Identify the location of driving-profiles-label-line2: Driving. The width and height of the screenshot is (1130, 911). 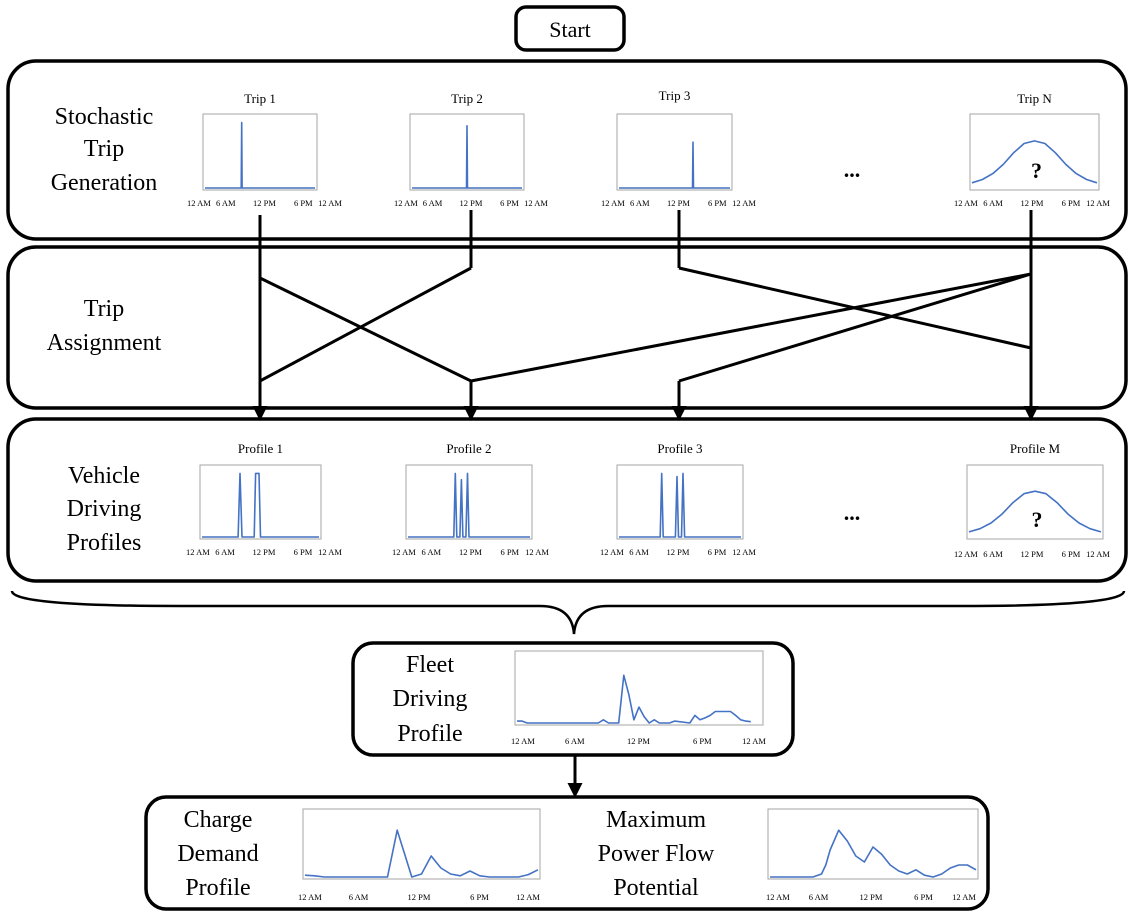
(104, 509).